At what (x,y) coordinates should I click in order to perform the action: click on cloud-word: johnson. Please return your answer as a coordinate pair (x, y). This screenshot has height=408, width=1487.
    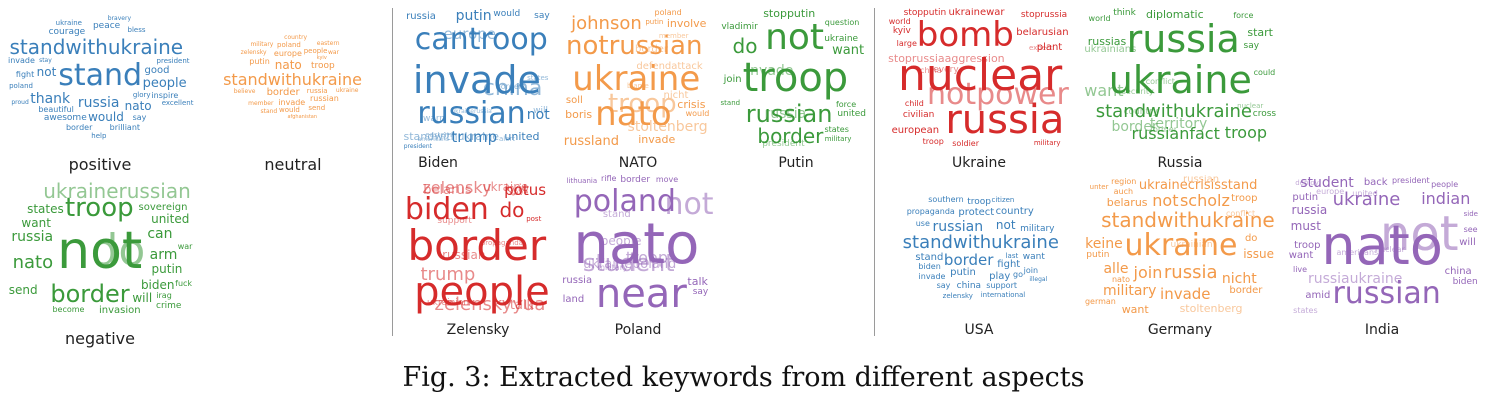
    Looking at the image, I should click on (606, 23).